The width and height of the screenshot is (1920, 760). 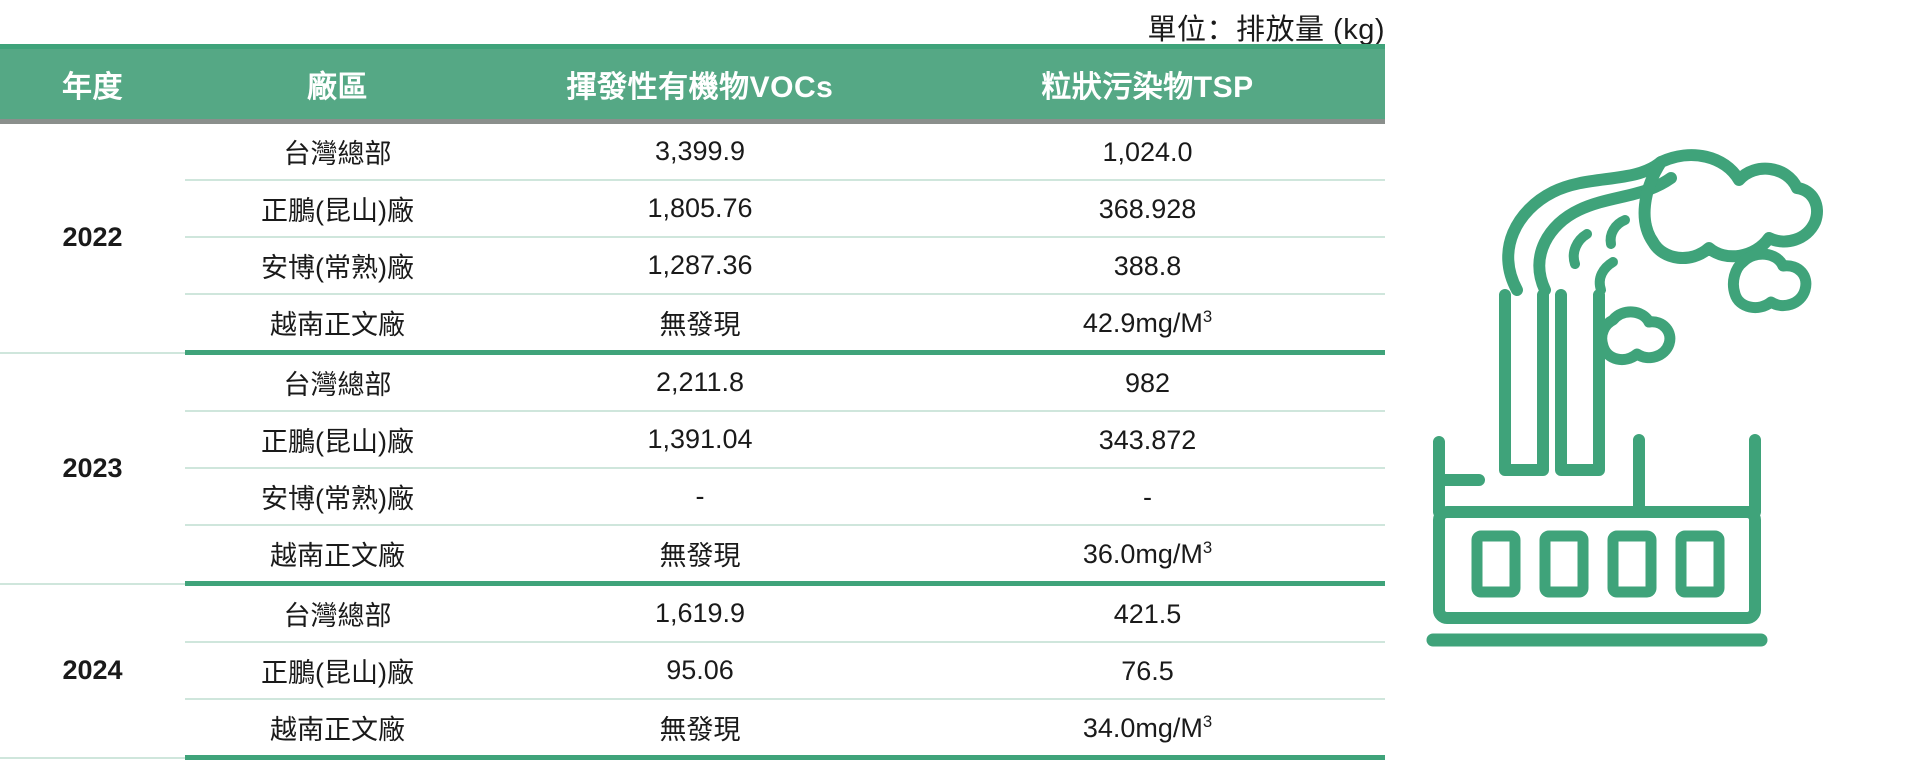 I want to click on tsp-value: 982, so click(x=1147, y=382).